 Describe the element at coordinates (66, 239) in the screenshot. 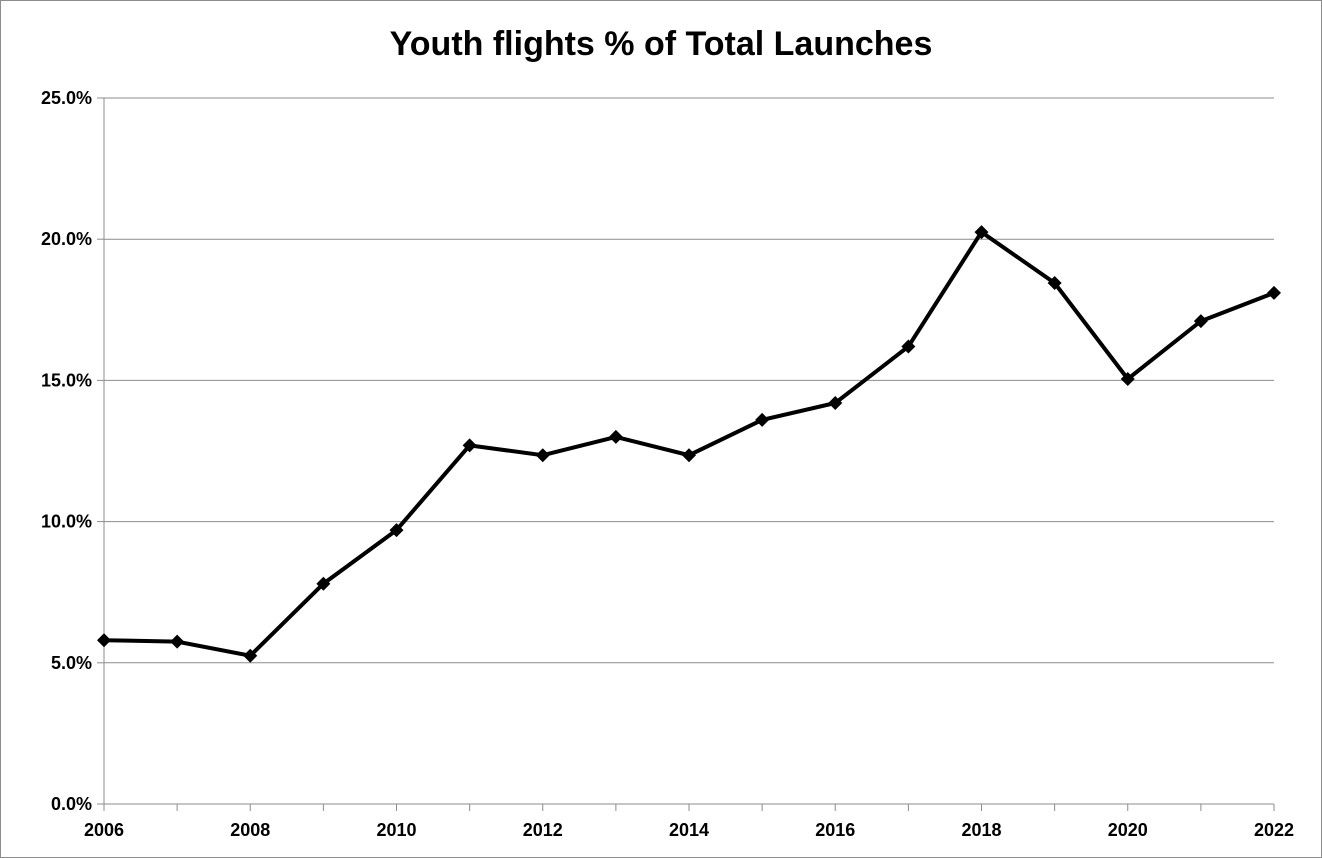

I see `y-tick-label: 20.0%` at that location.